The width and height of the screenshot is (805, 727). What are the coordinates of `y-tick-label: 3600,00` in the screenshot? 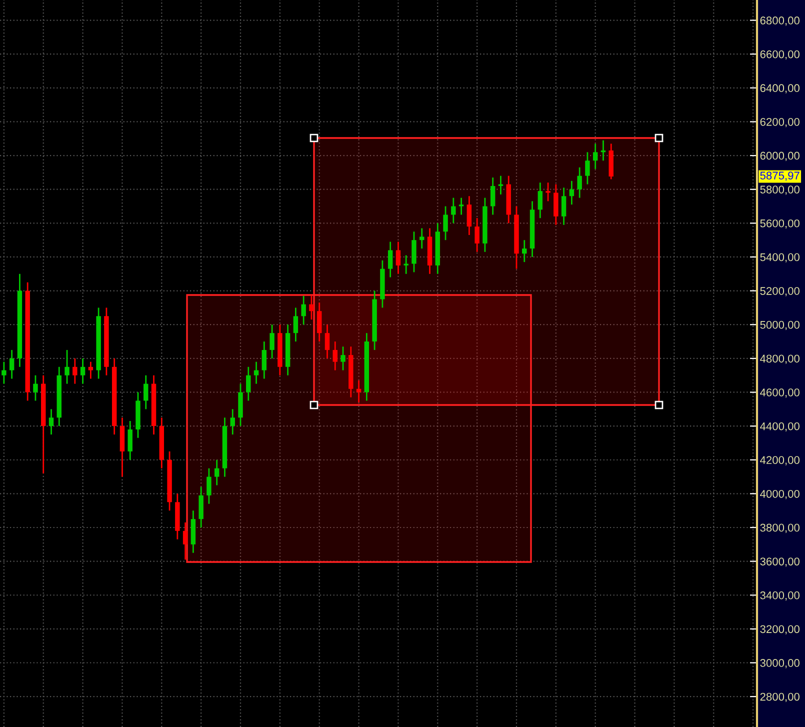 It's located at (780, 562).